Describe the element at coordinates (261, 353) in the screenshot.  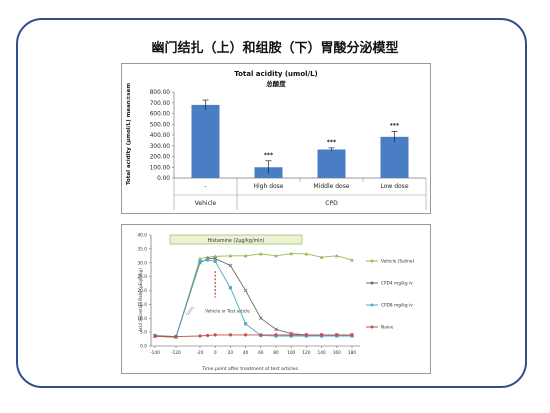
I see `line-x-tick-label: 60` at that location.